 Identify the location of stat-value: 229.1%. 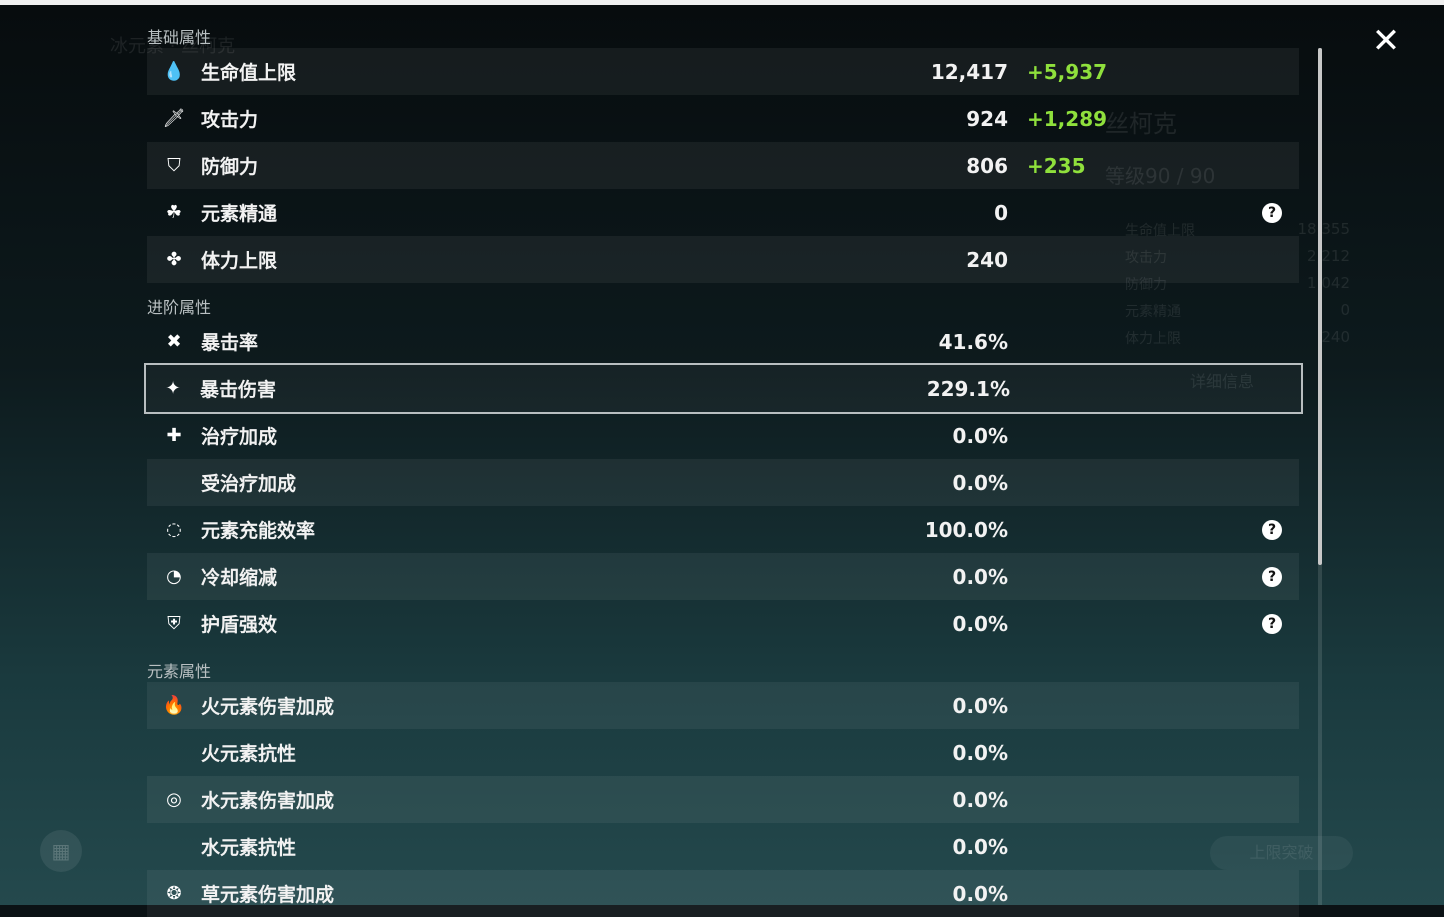
(968, 388).